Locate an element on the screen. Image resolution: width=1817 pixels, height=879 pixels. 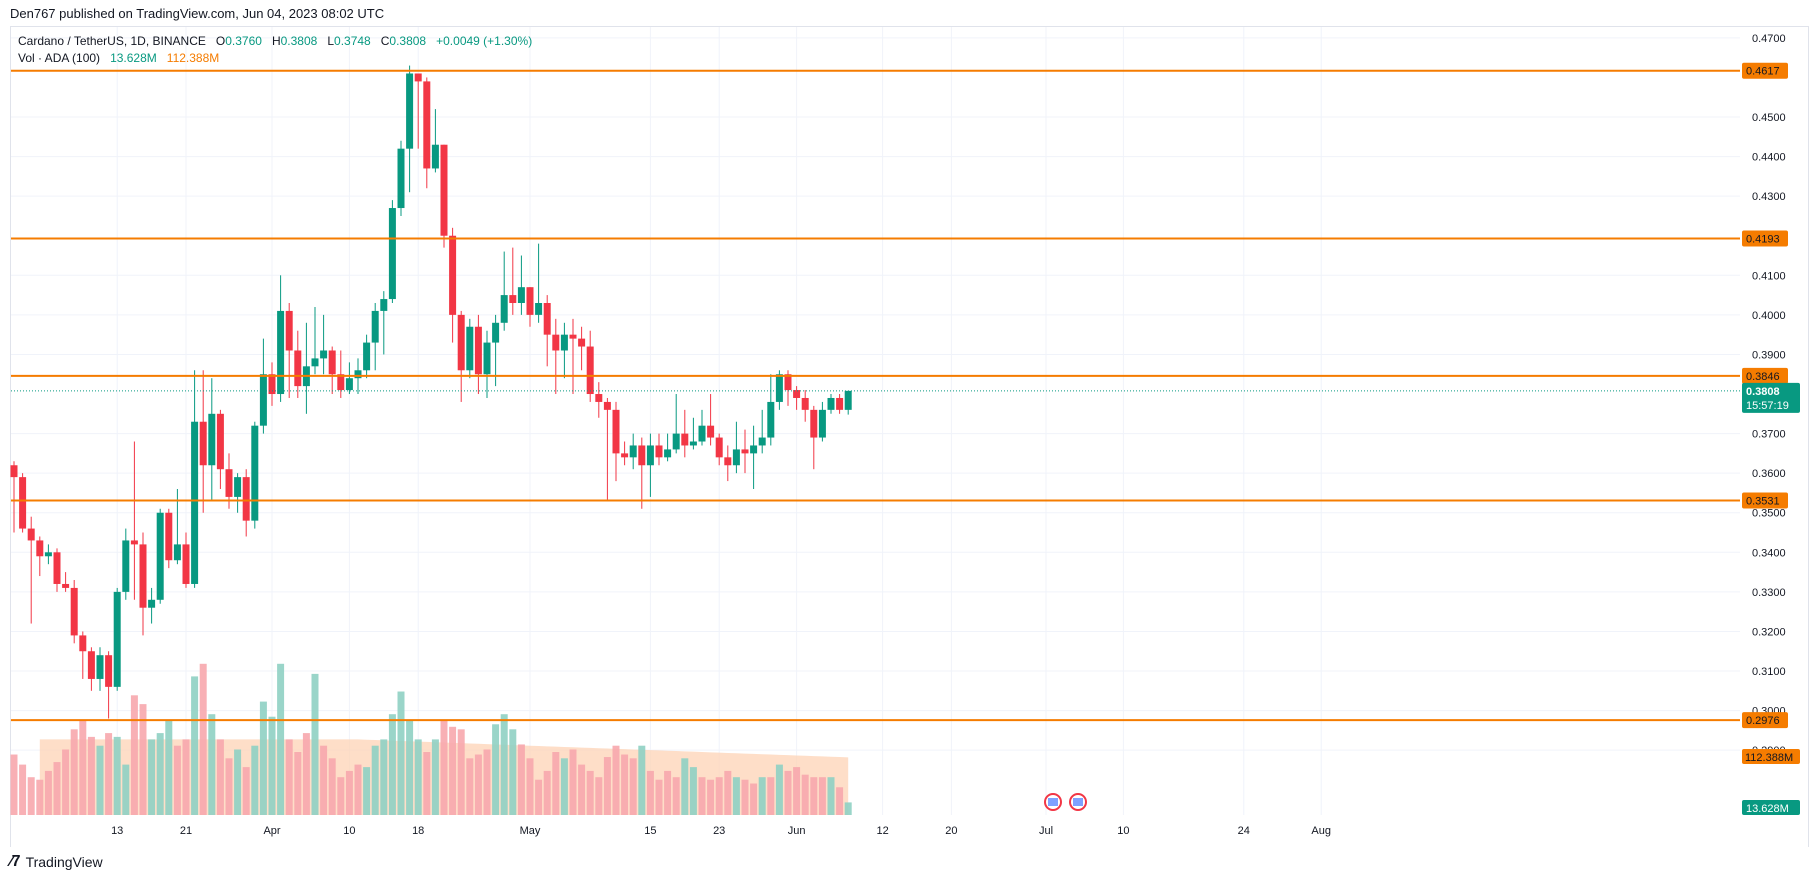
time-tick-label: 12 is located at coordinates (882, 831).